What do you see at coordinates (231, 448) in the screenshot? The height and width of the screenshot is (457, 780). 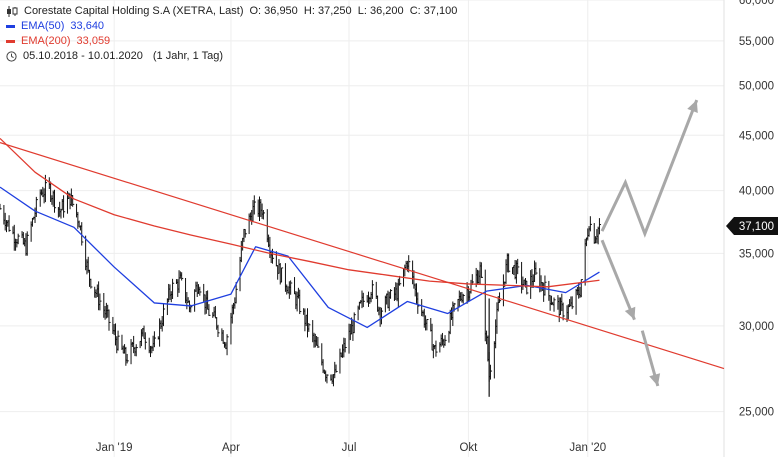 I see `x-tick-label: Apr` at bounding box center [231, 448].